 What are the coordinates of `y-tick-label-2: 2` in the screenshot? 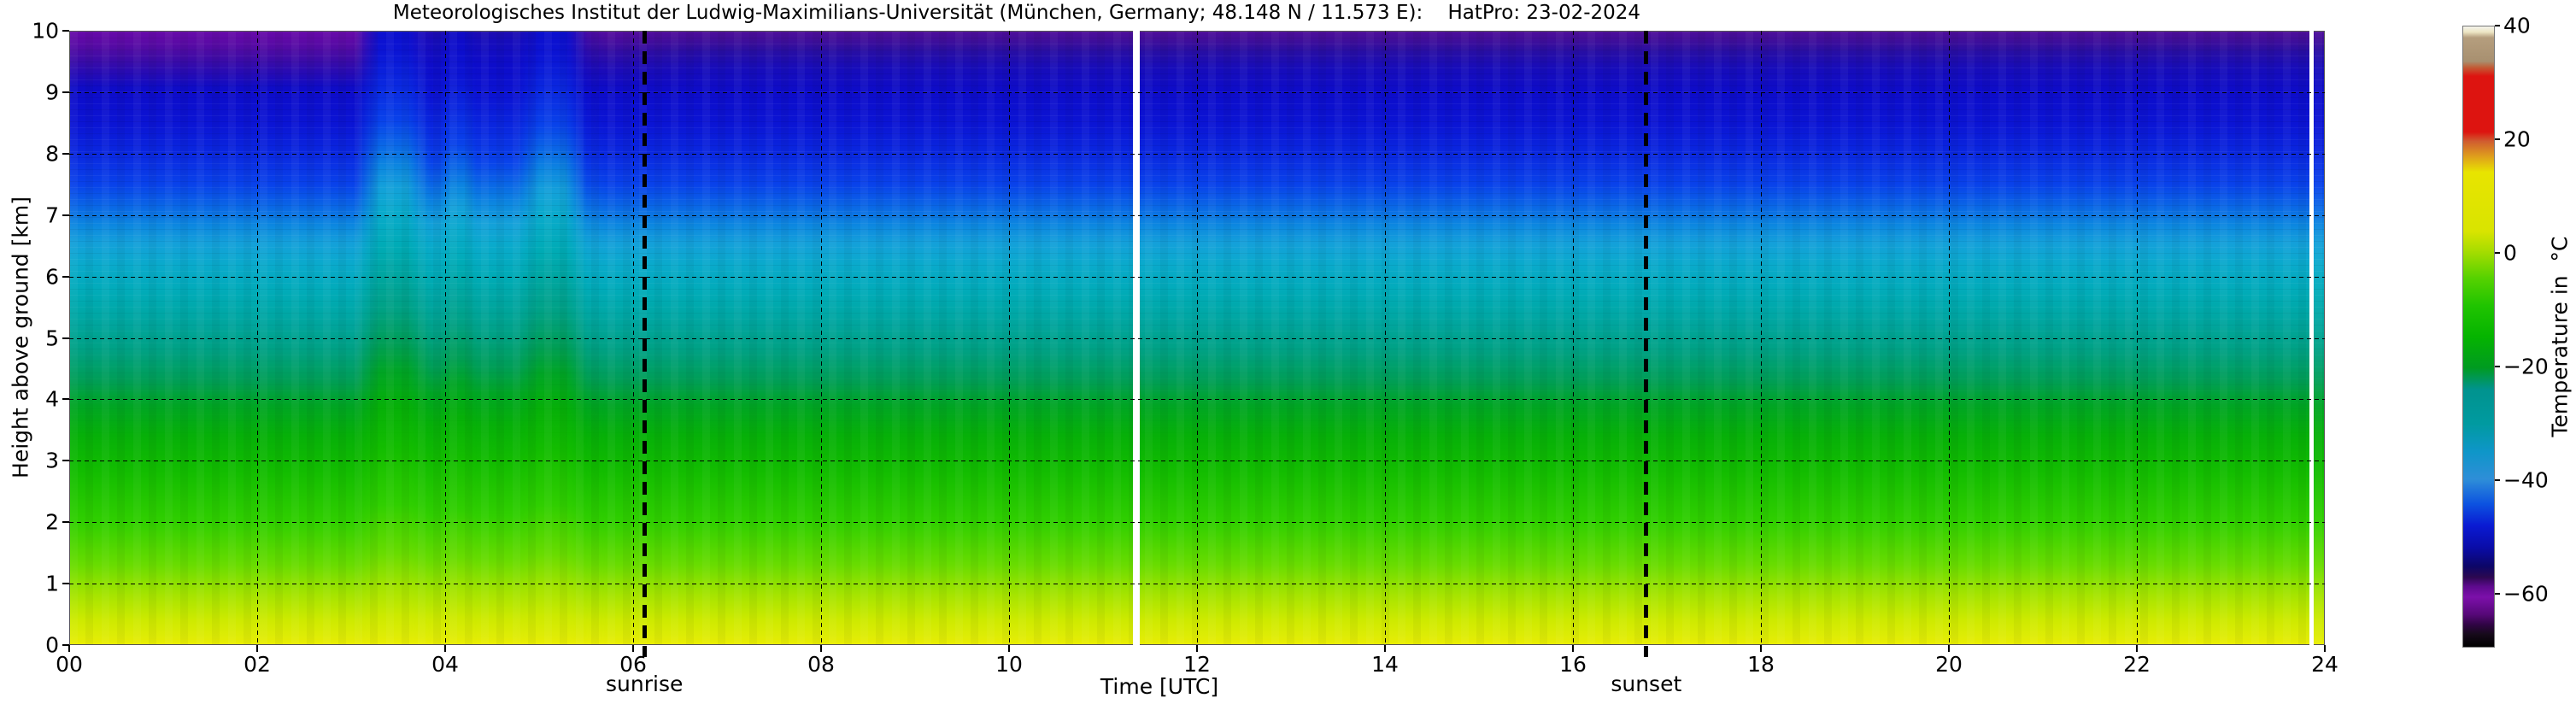 It's located at (52, 522).